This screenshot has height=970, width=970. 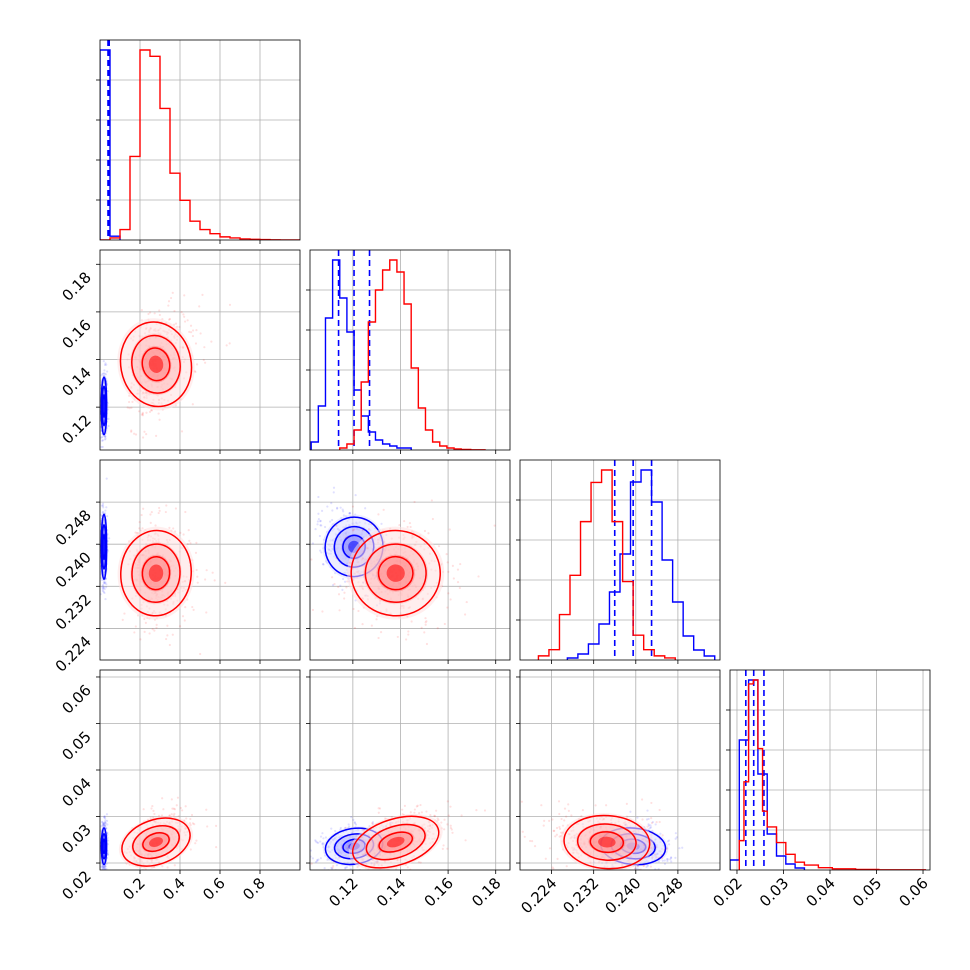 What do you see at coordinates (641, 564) in the screenshot?
I see `hist-step` at bounding box center [641, 564].